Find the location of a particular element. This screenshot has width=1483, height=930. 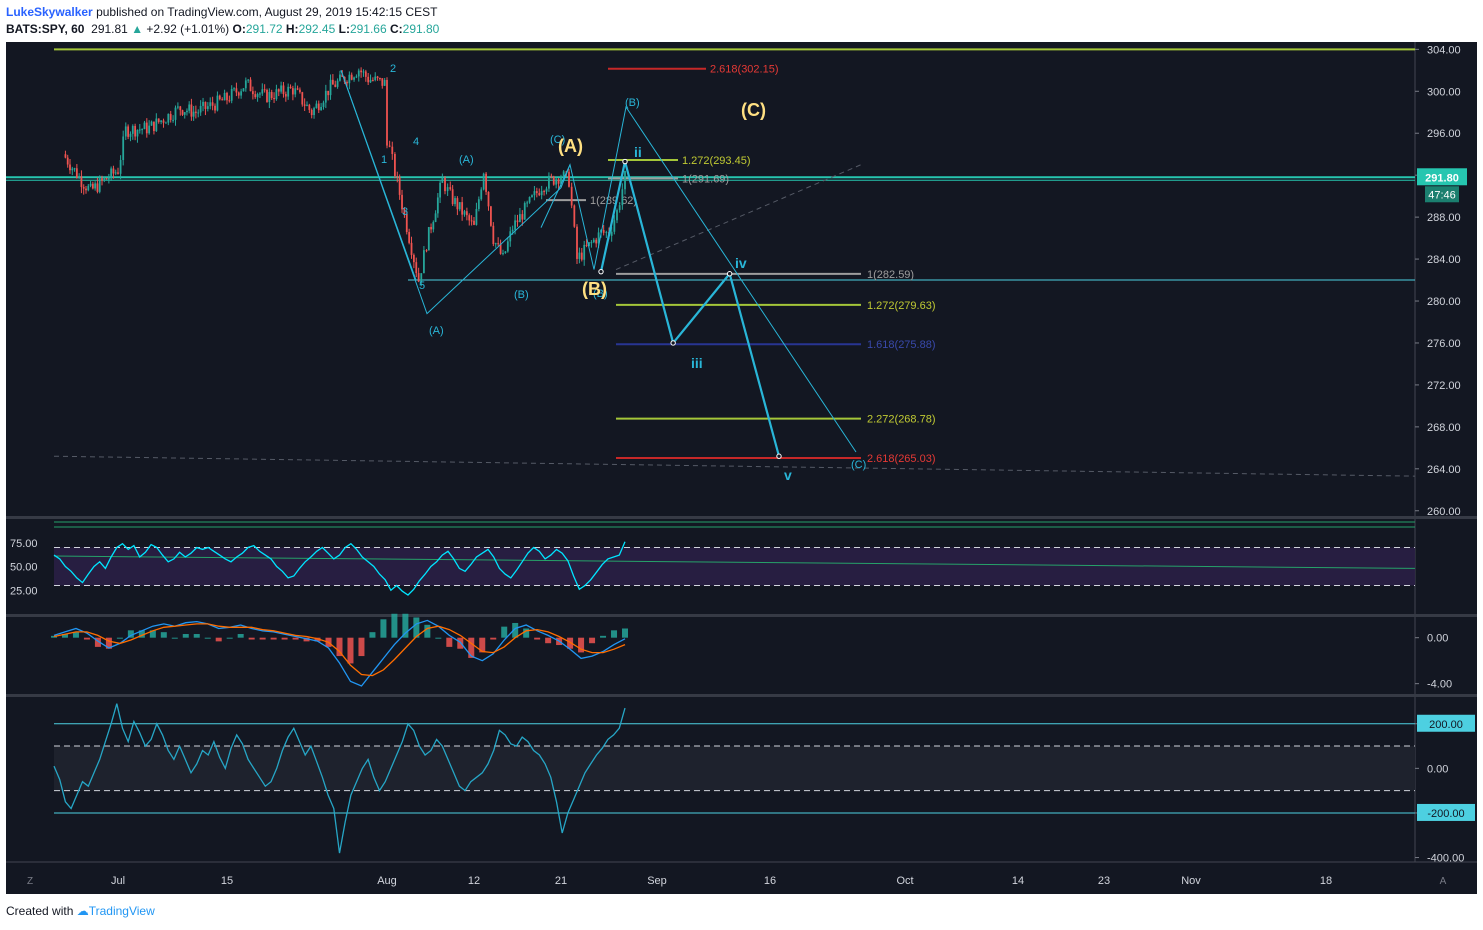

trendline-dashed is located at coordinates (734, 466).